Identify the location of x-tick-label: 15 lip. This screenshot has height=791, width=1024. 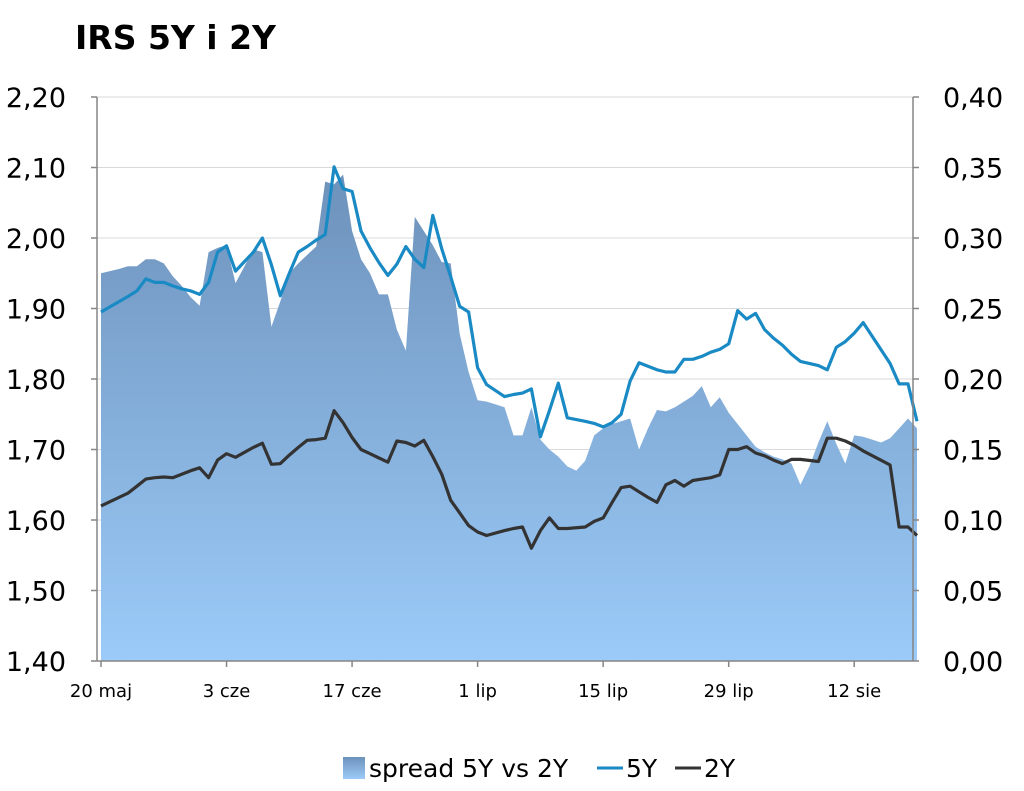
(603, 691).